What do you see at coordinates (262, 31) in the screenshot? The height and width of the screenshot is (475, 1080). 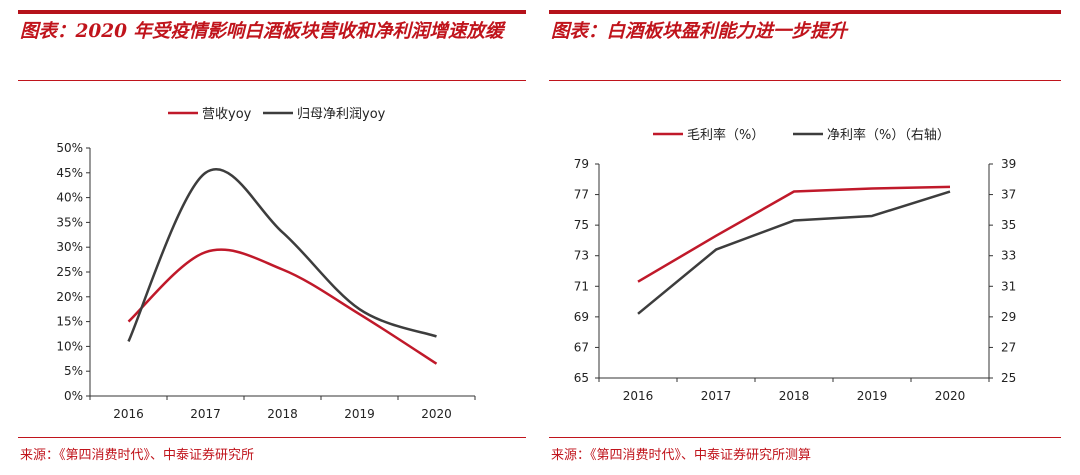 I see `left-chart-title: 图表：2020 年受疫情影响白酒板块营收和净利润增速放缓` at bounding box center [262, 31].